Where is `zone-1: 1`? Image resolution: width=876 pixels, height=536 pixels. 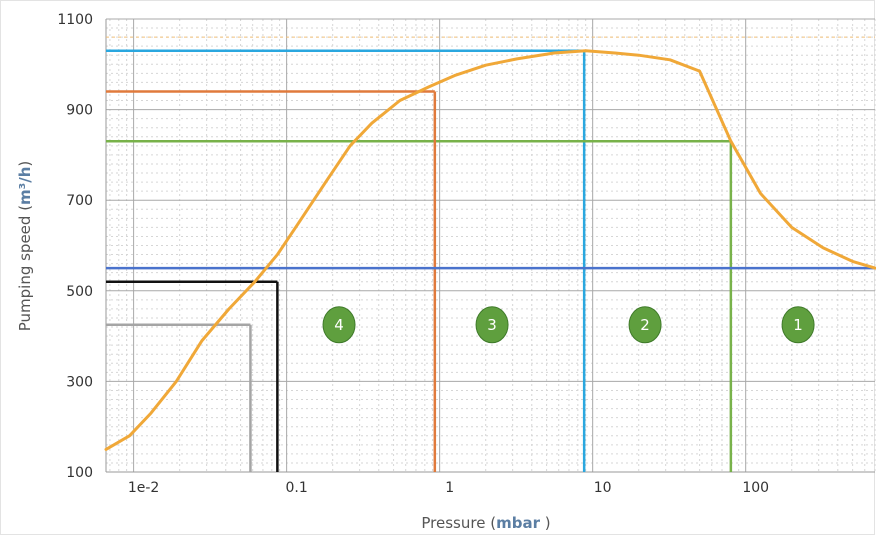
zone-1: 1 is located at coordinates (798, 325).